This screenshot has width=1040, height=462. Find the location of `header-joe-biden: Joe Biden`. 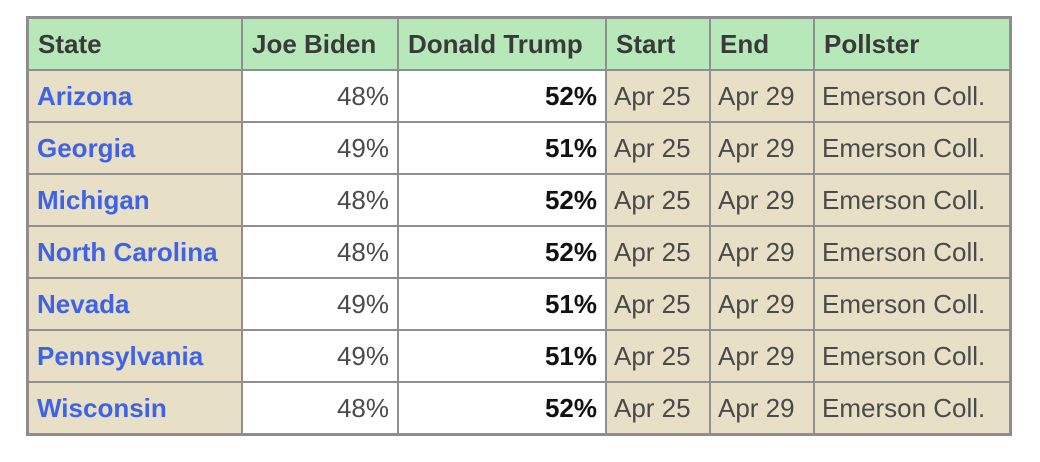

header-joe-biden: Joe Biden is located at coordinates (320, 44).